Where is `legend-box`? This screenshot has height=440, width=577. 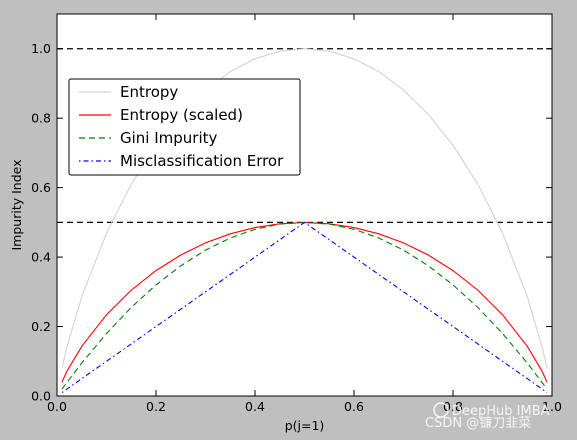
legend-box is located at coordinates (184, 127).